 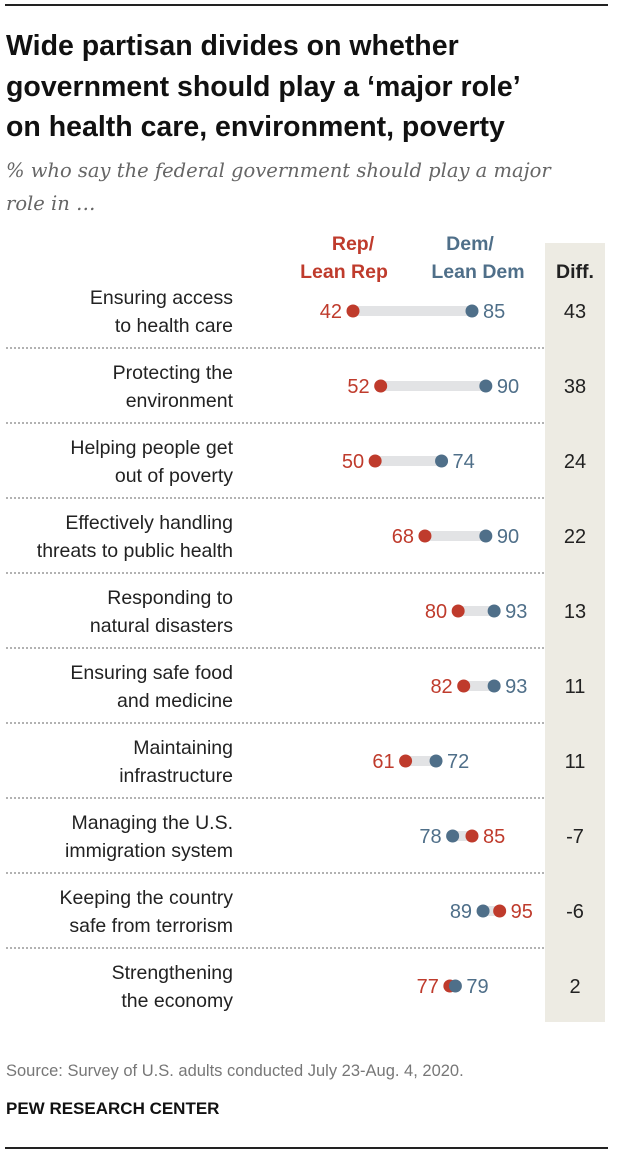 What do you see at coordinates (441, 687) in the screenshot?
I see `rep-value-label: 82` at bounding box center [441, 687].